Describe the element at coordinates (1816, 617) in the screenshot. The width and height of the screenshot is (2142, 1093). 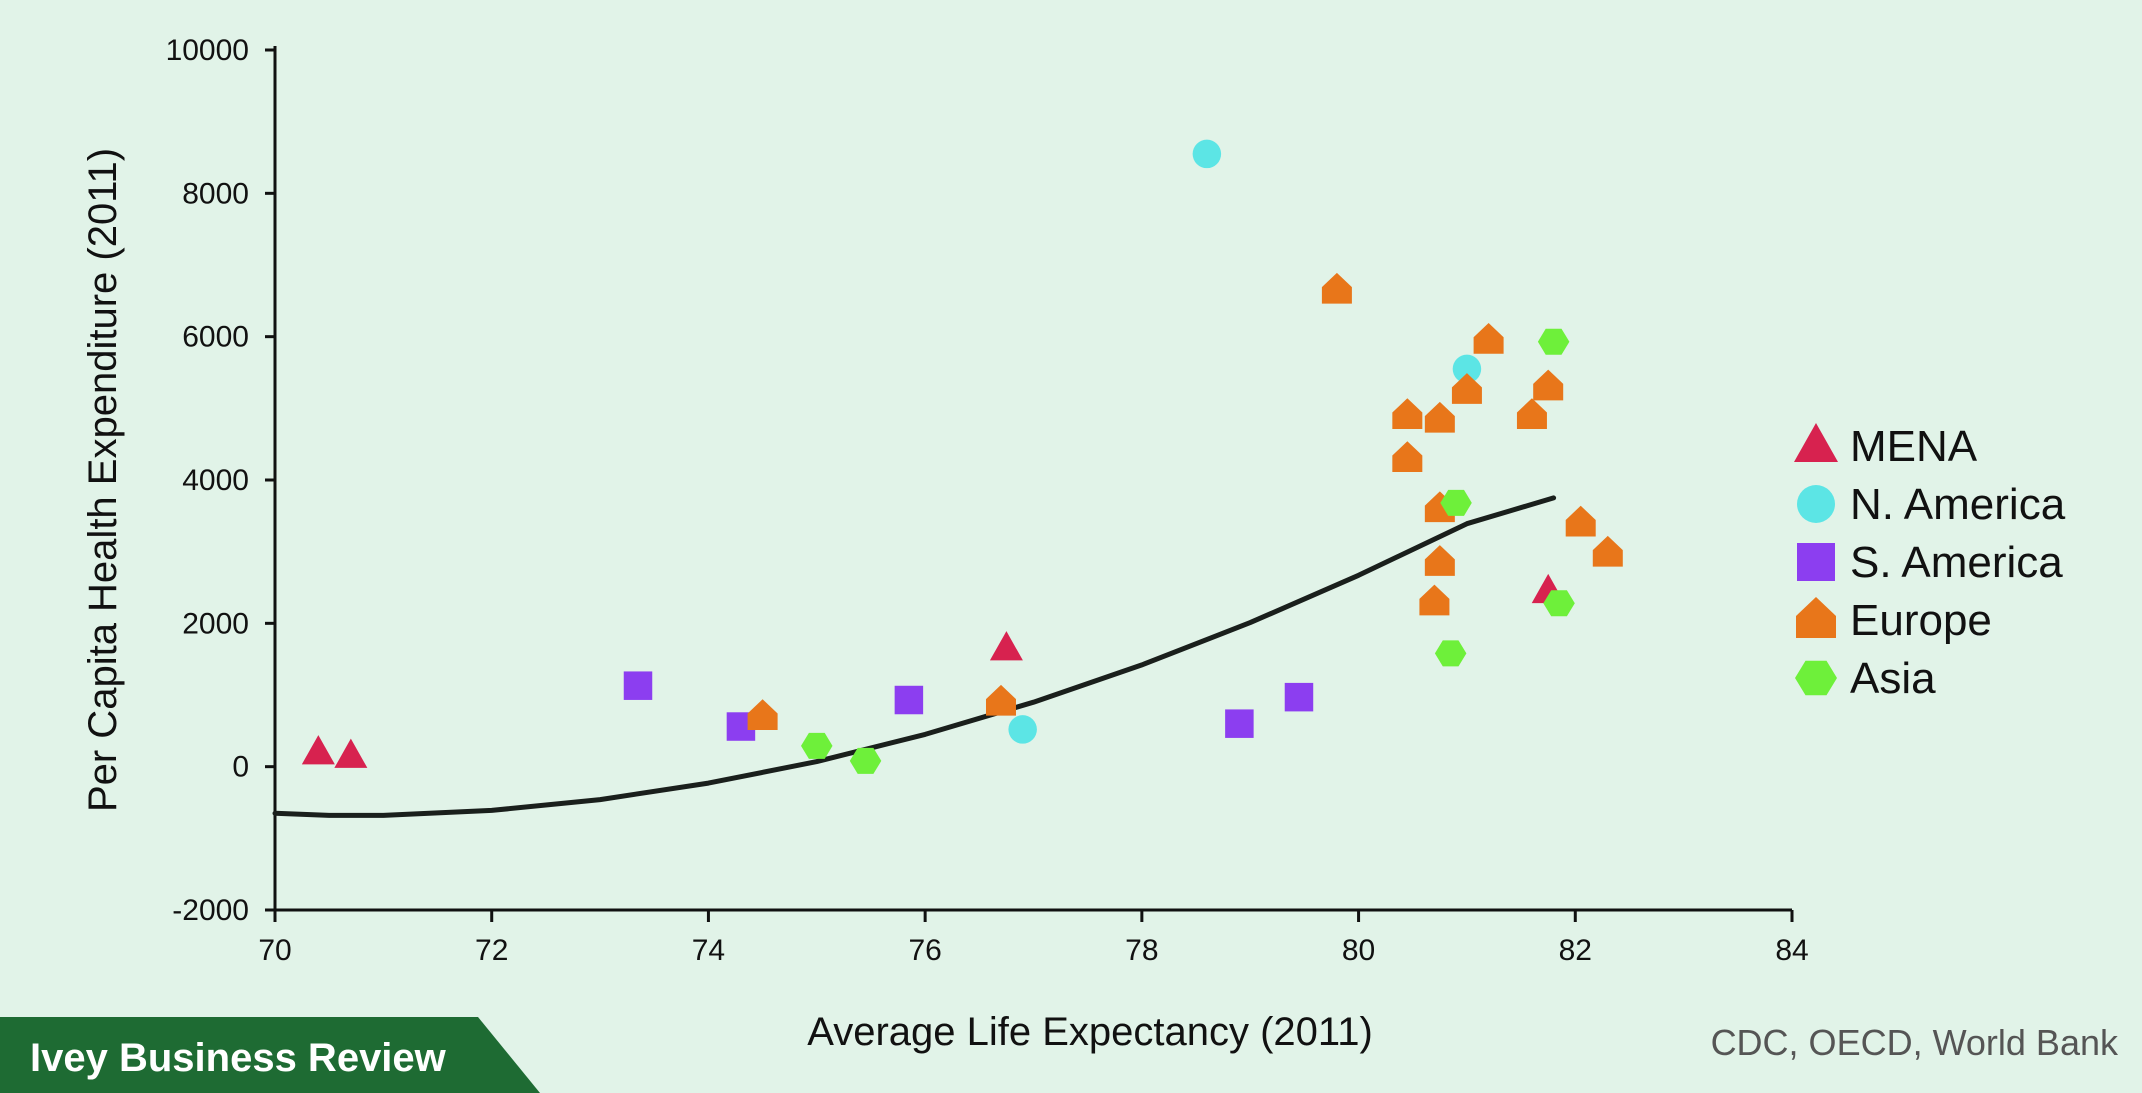
I see `legend-marker-europe` at that location.